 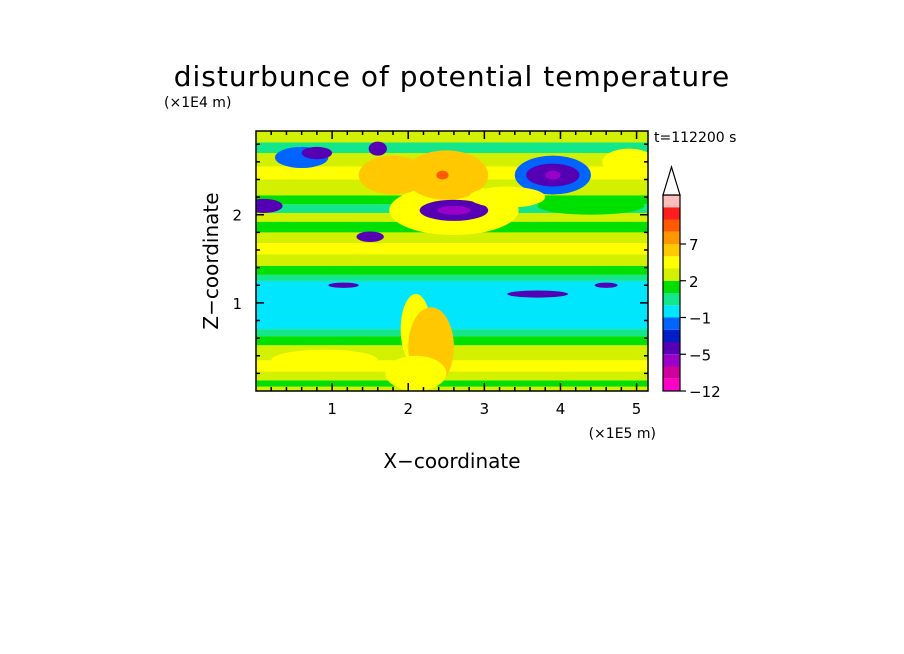 What do you see at coordinates (622, 434) in the screenshot?
I see `x-scale-label: (×1E5 m)` at bounding box center [622, 434].